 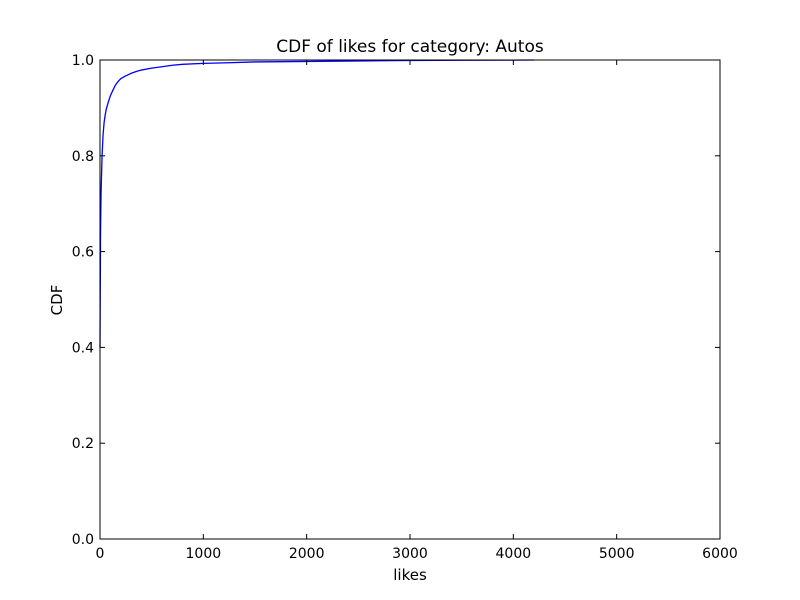 What do you see at coordinates (720, 554) in the screenshot?
I see `x-tick-label: 6000` at bounding box center [720, 554].